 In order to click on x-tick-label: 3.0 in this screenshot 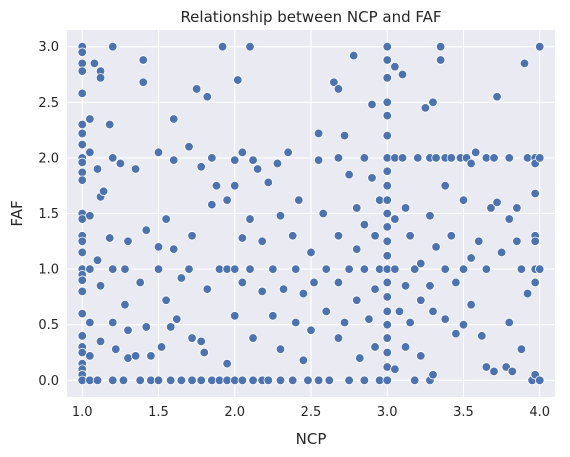, I will do `click(387, 412)`.